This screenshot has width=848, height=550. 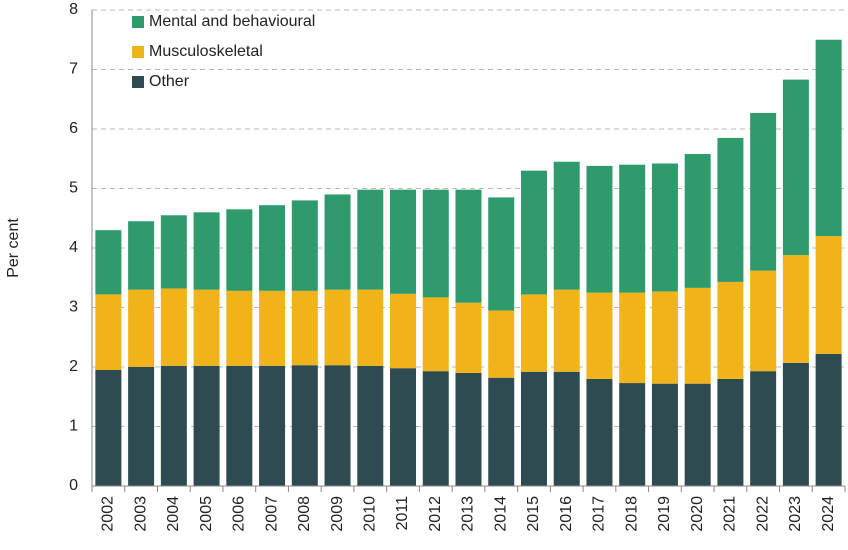 I want to click on x-tick-label: 2024, so click(x=828, y=514).